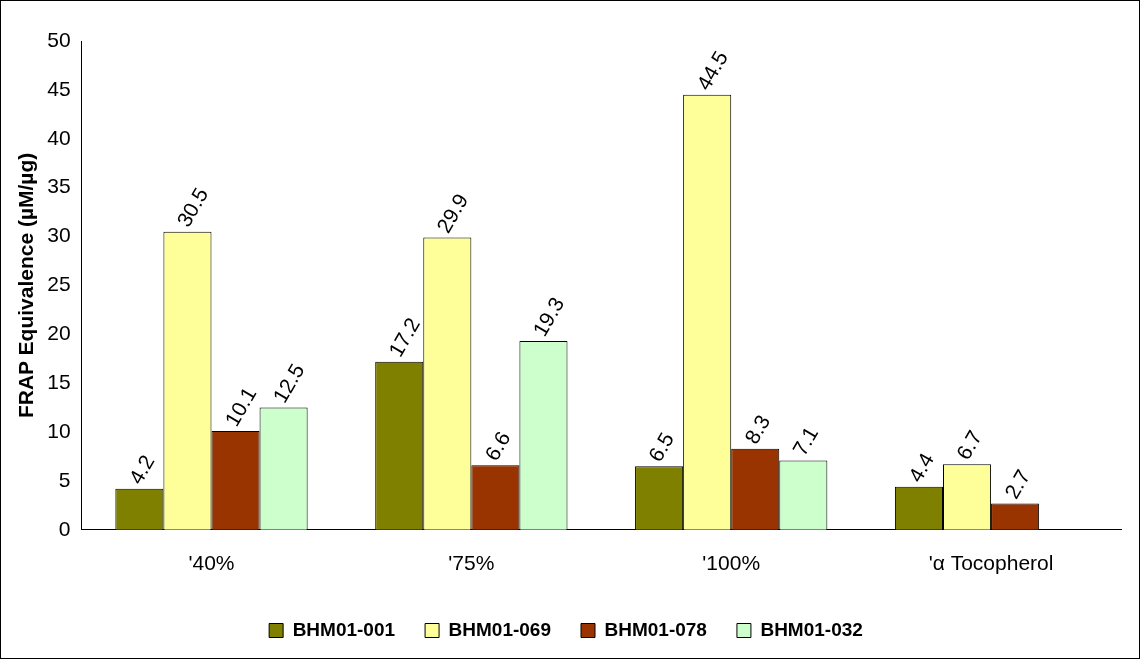  Describe the element at coordinates (811, 629) in the screenshot. I see `legend-label: BHM01-032` at that location.